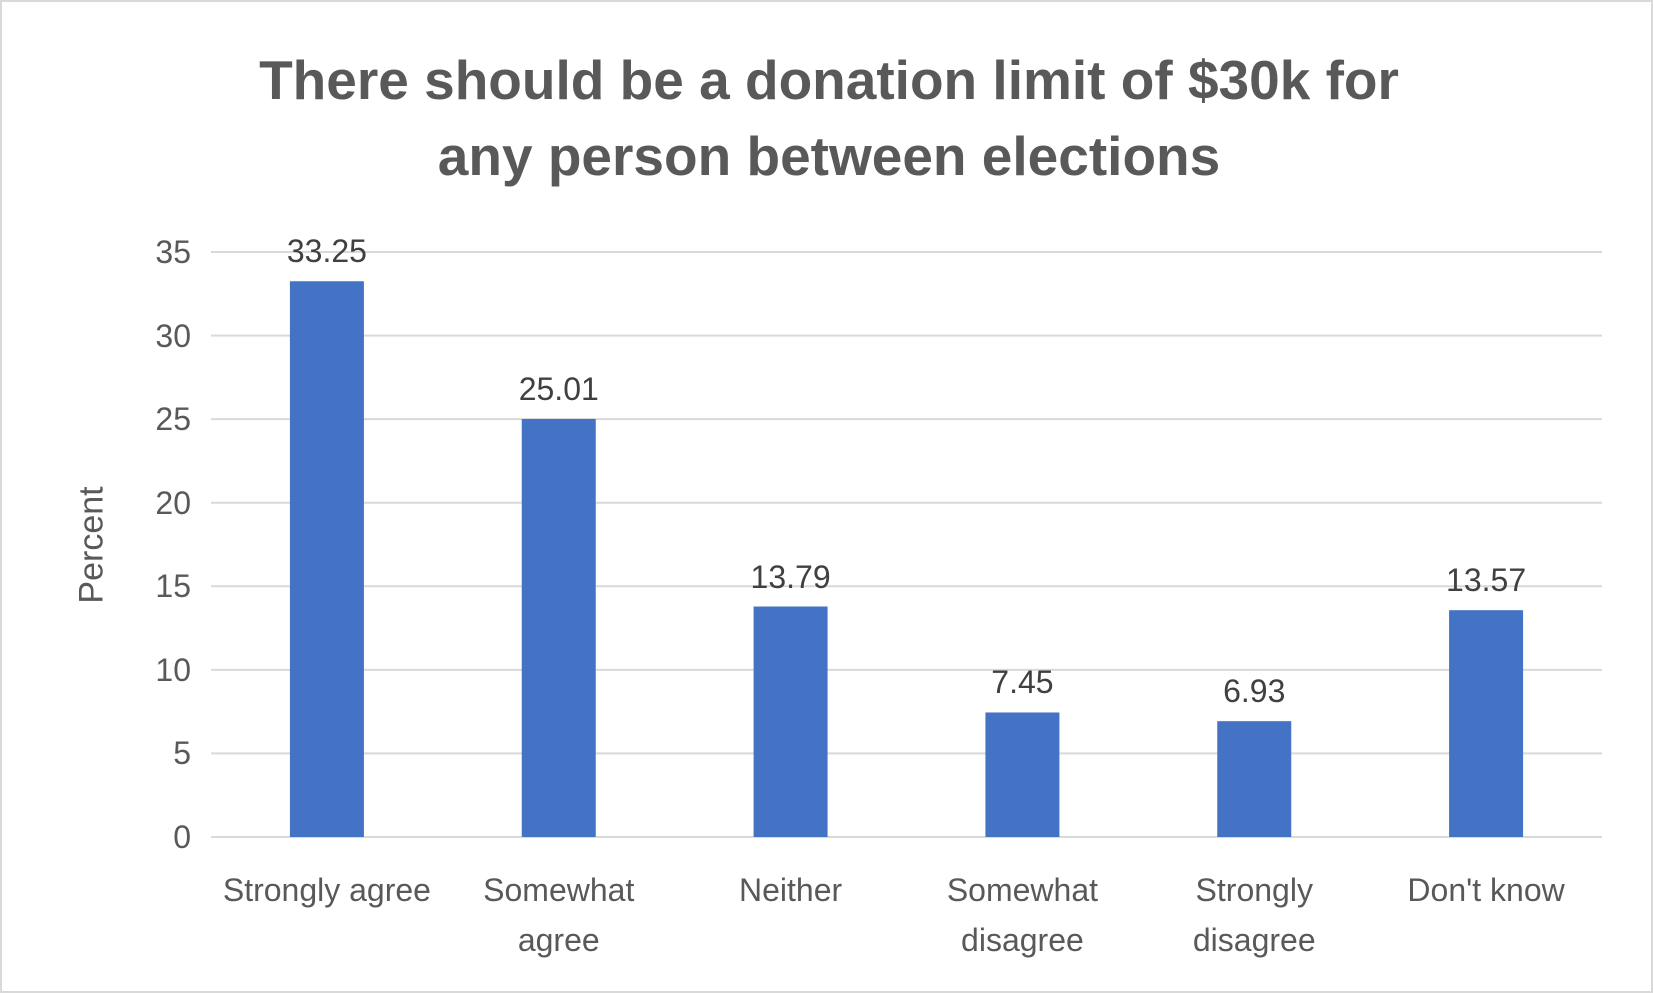 This screenshot has width=1653, height=993. What do you see at coordinates (326, 251) in the screenshot?
I see `data-label: 33.25` at bounding box center [326, 251].